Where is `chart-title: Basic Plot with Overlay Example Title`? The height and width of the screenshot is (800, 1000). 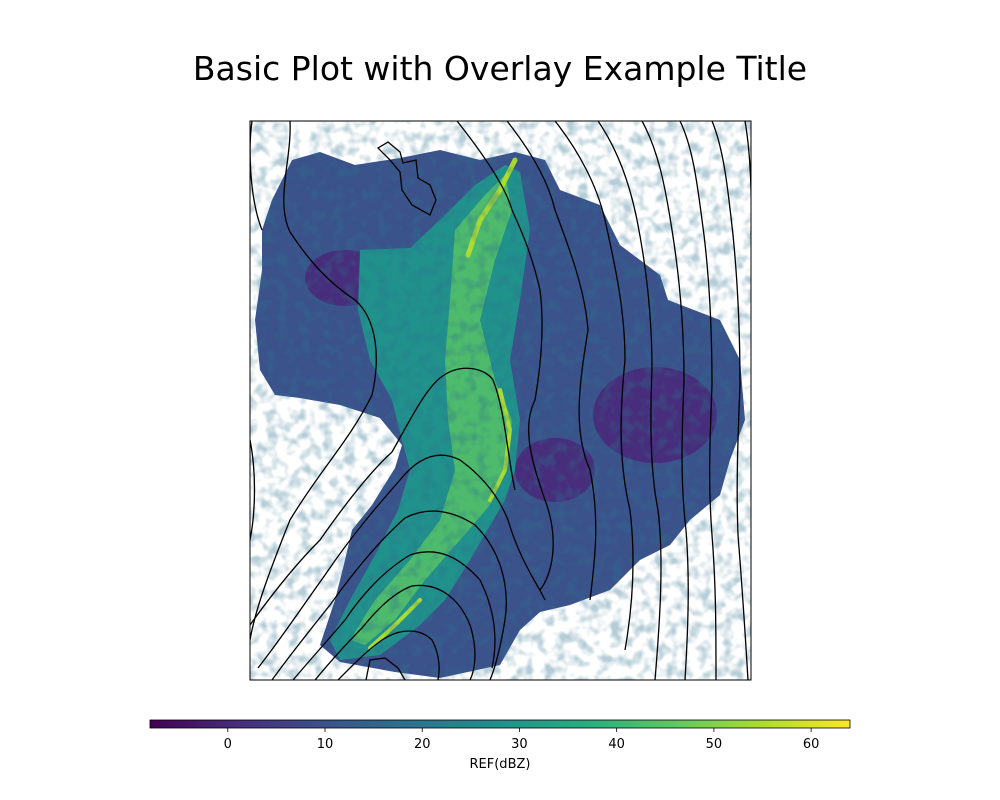
chart-title: Basic Plot with Overlay Example Title is located at coordinates (500, 68).